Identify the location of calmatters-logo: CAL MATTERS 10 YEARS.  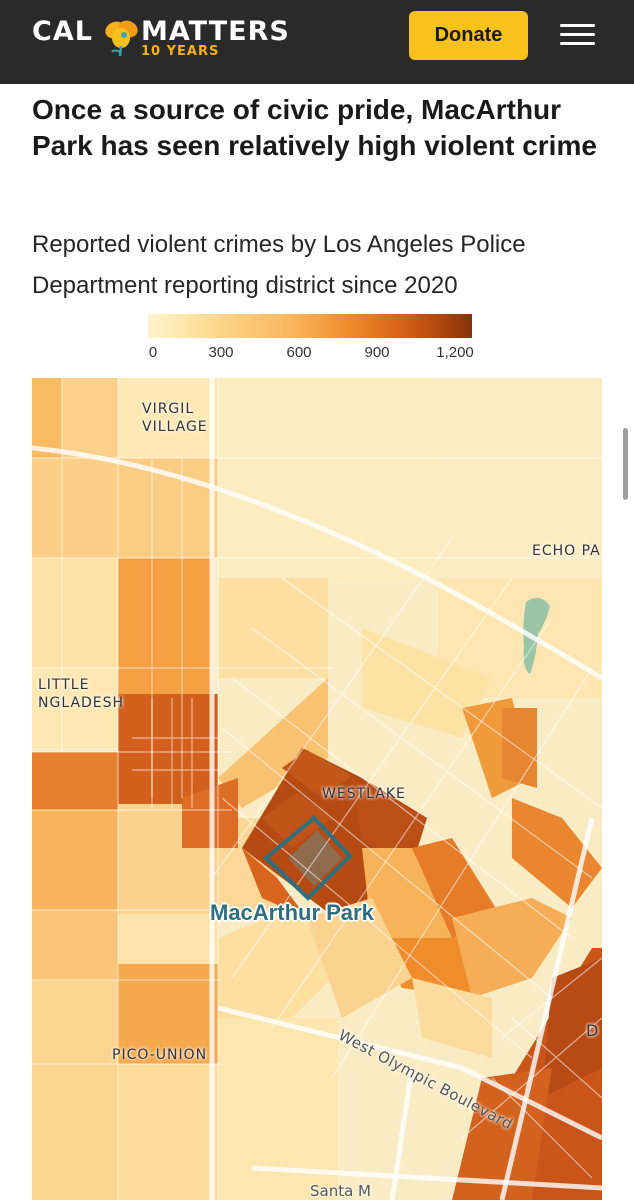
(162, 39).